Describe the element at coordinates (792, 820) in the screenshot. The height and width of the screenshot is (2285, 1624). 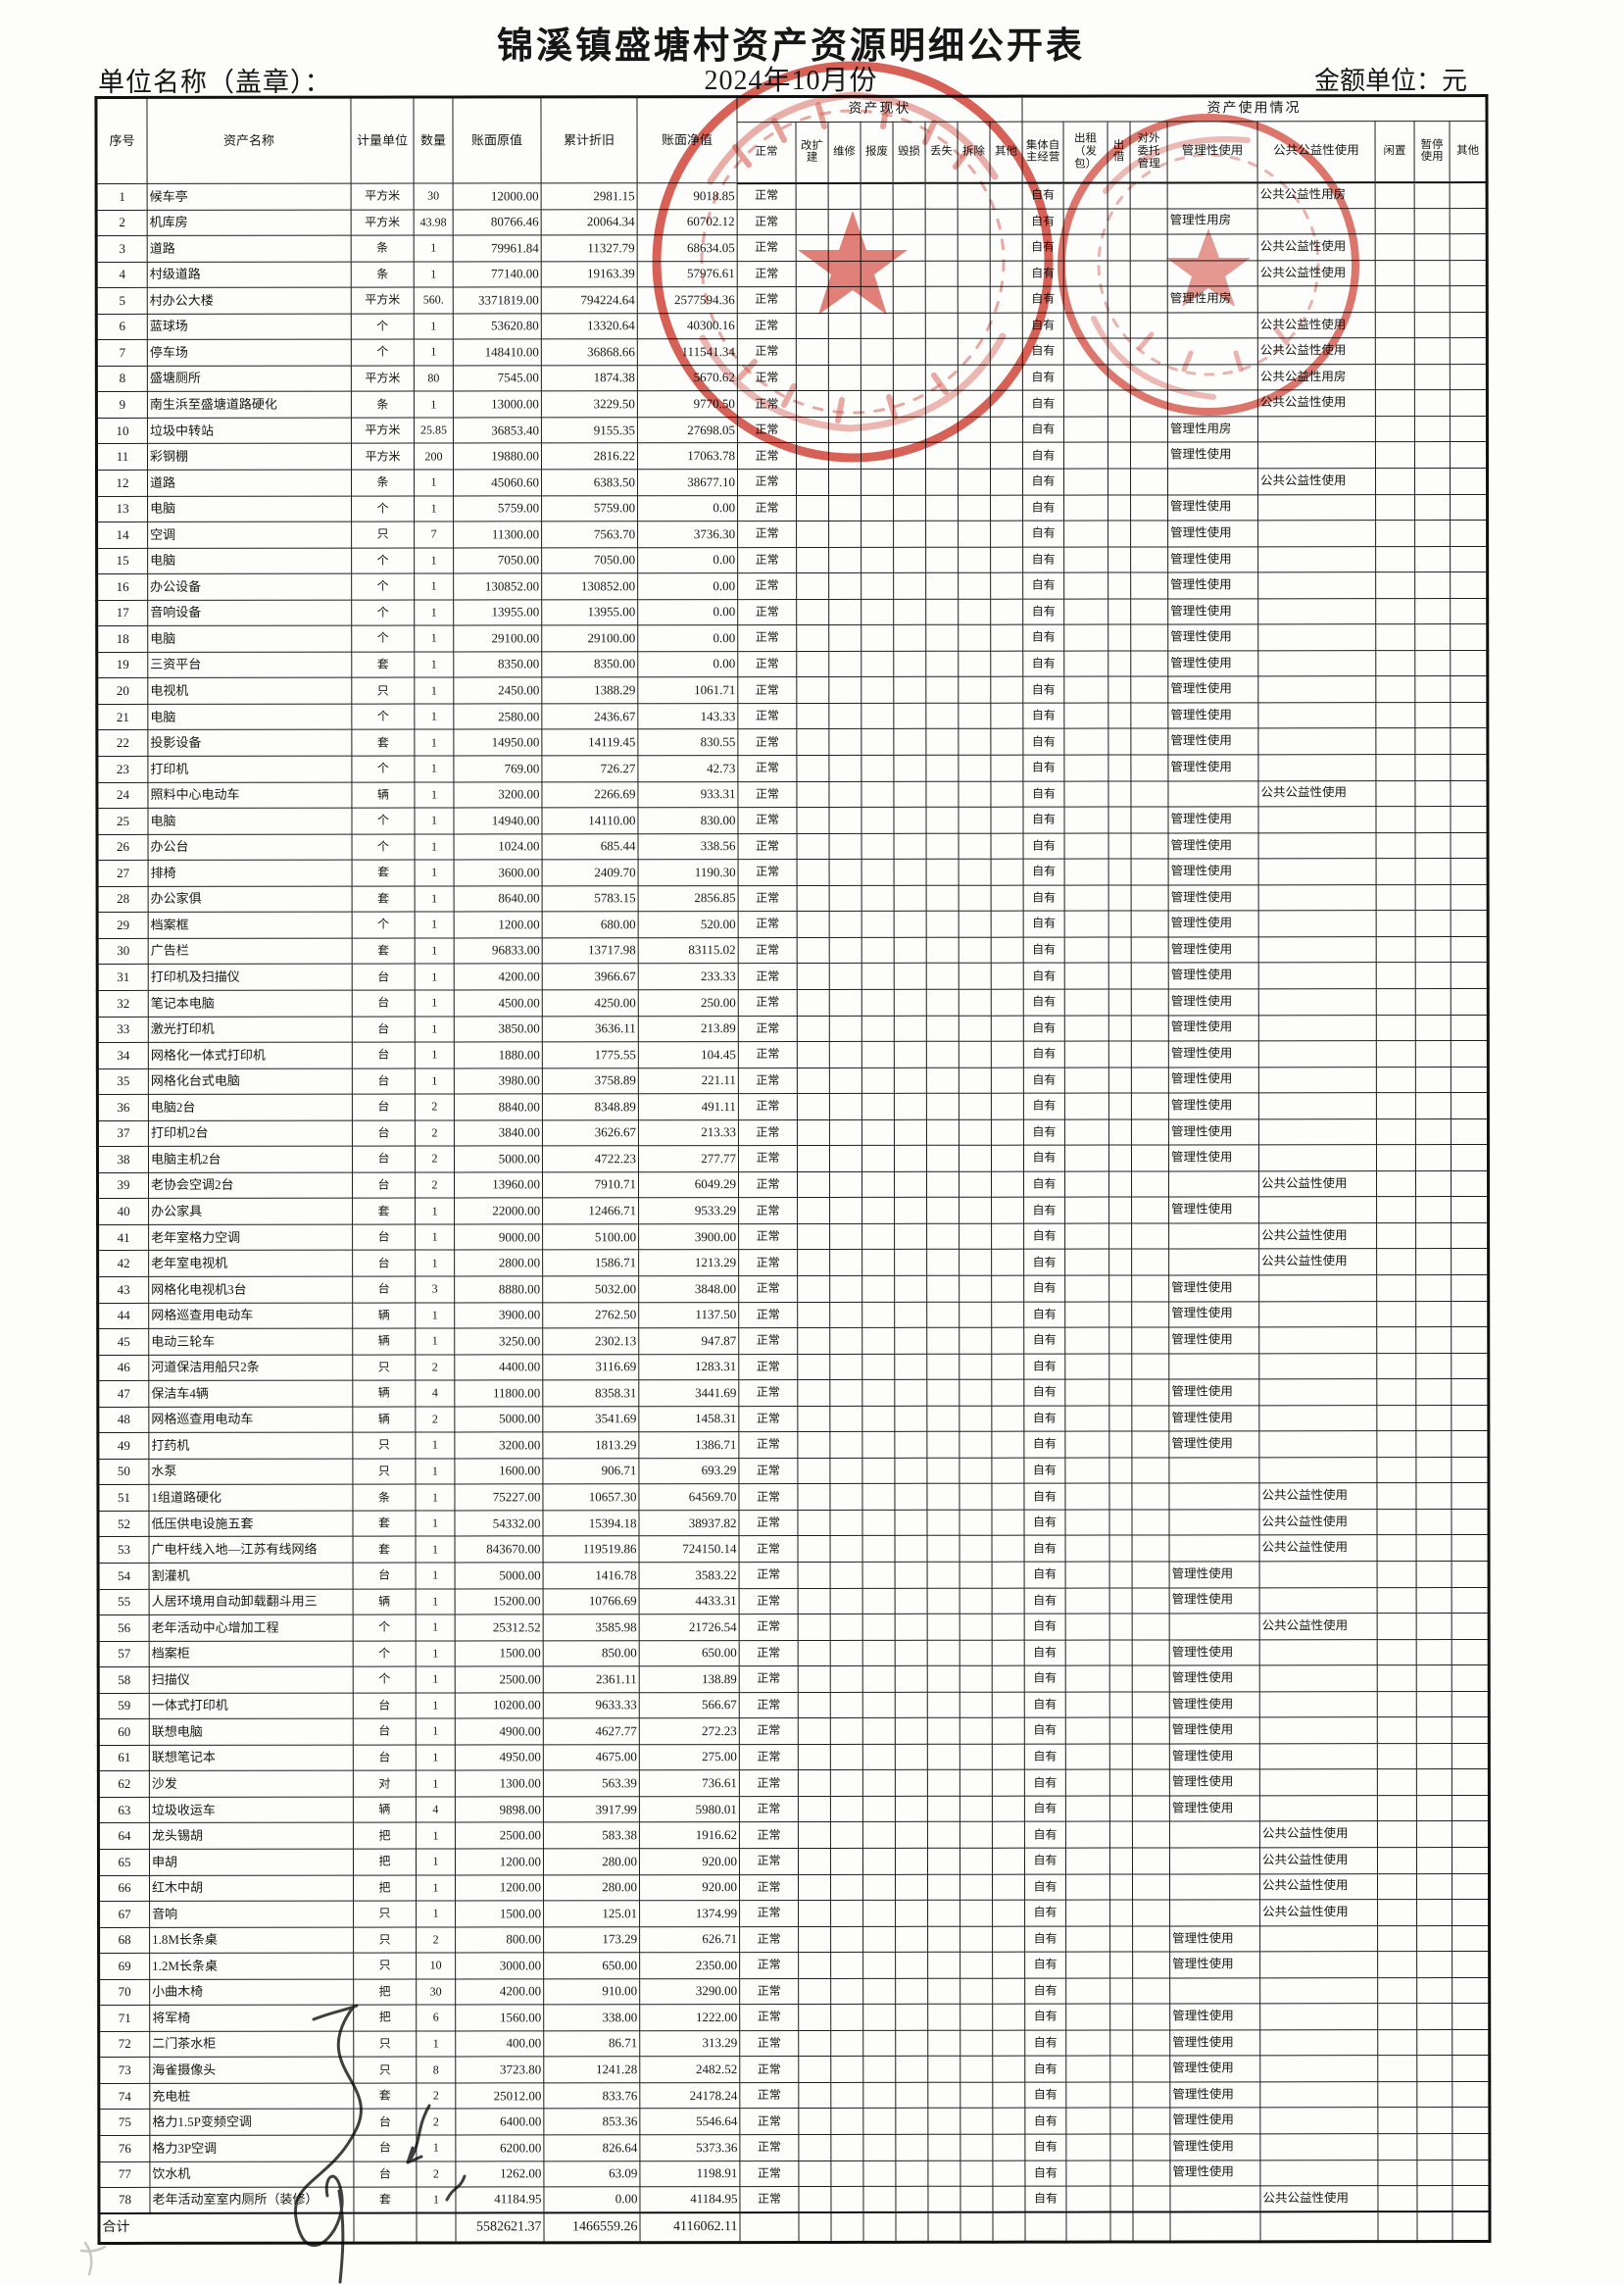
I see `table-row: 25 电脑个 1 14940.00 14110.00 830.00 正常 自有 管理性使用` at that location.